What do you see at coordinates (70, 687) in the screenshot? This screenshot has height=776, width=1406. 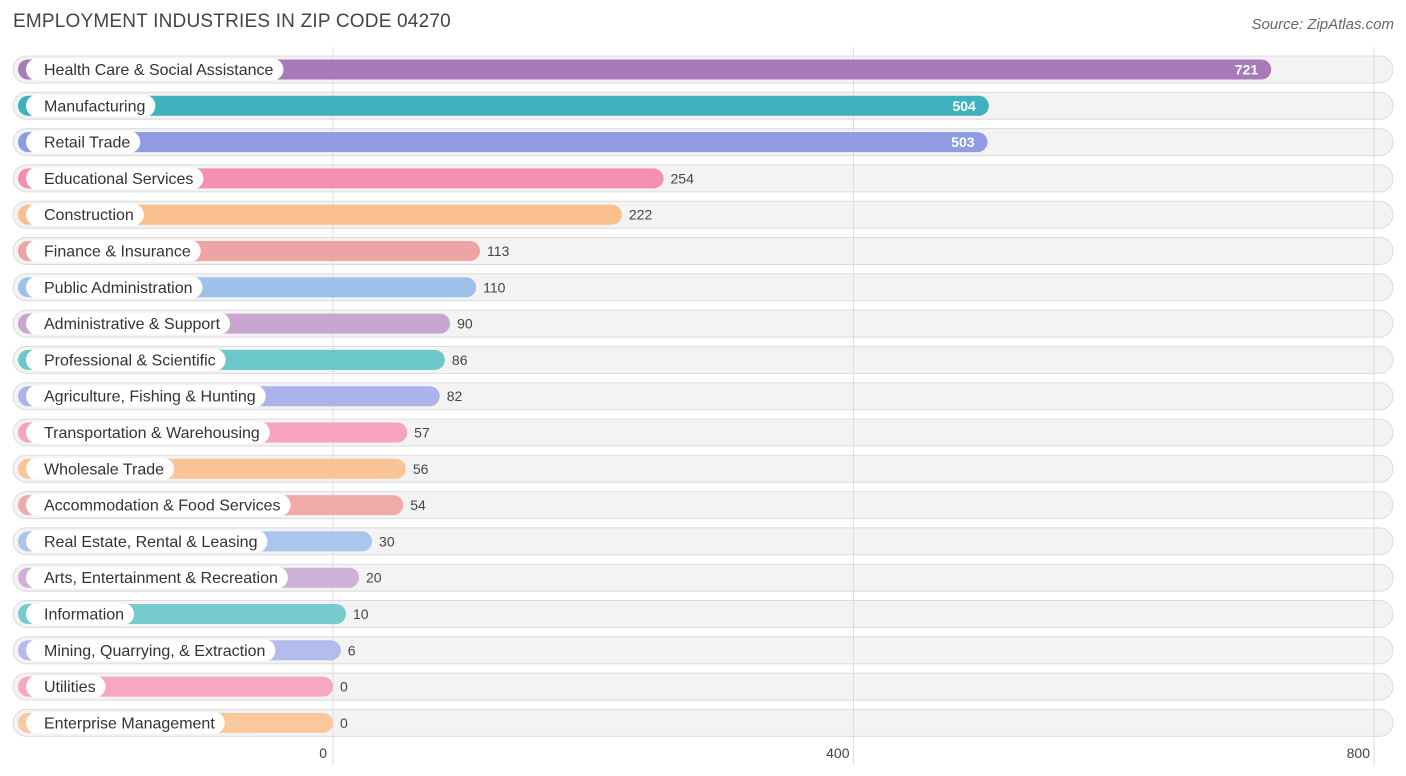 I see `category-label: Utilities` at bounding box center [70, 687].